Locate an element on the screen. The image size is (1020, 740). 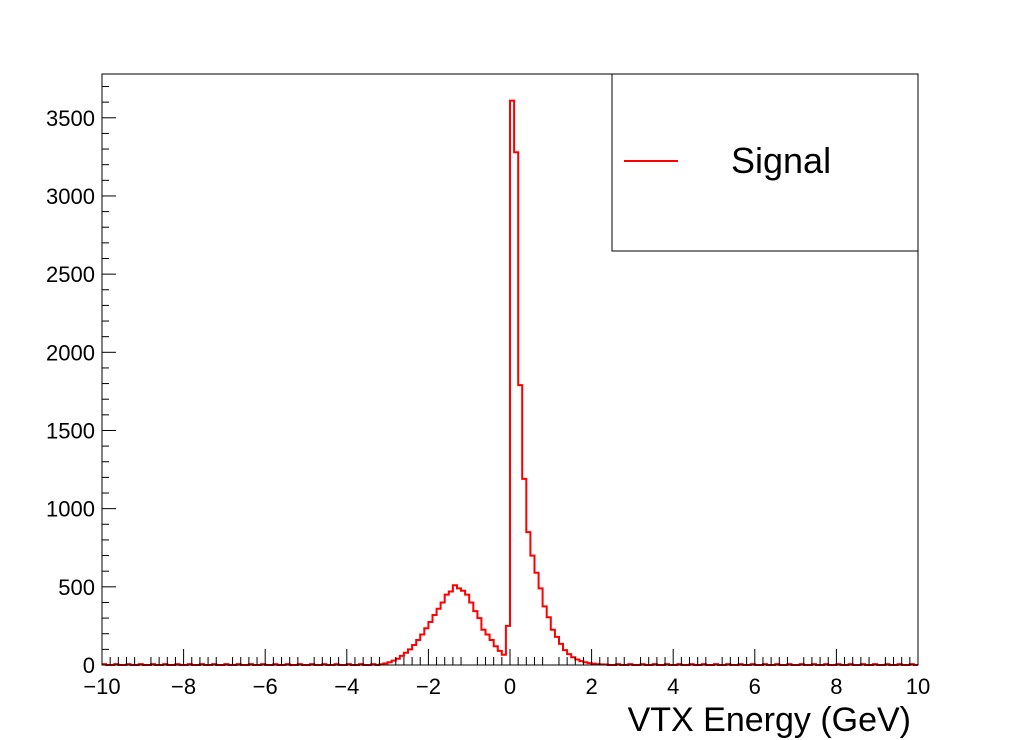
legend-label-signal: Signal is located at coordinates (781, 160).